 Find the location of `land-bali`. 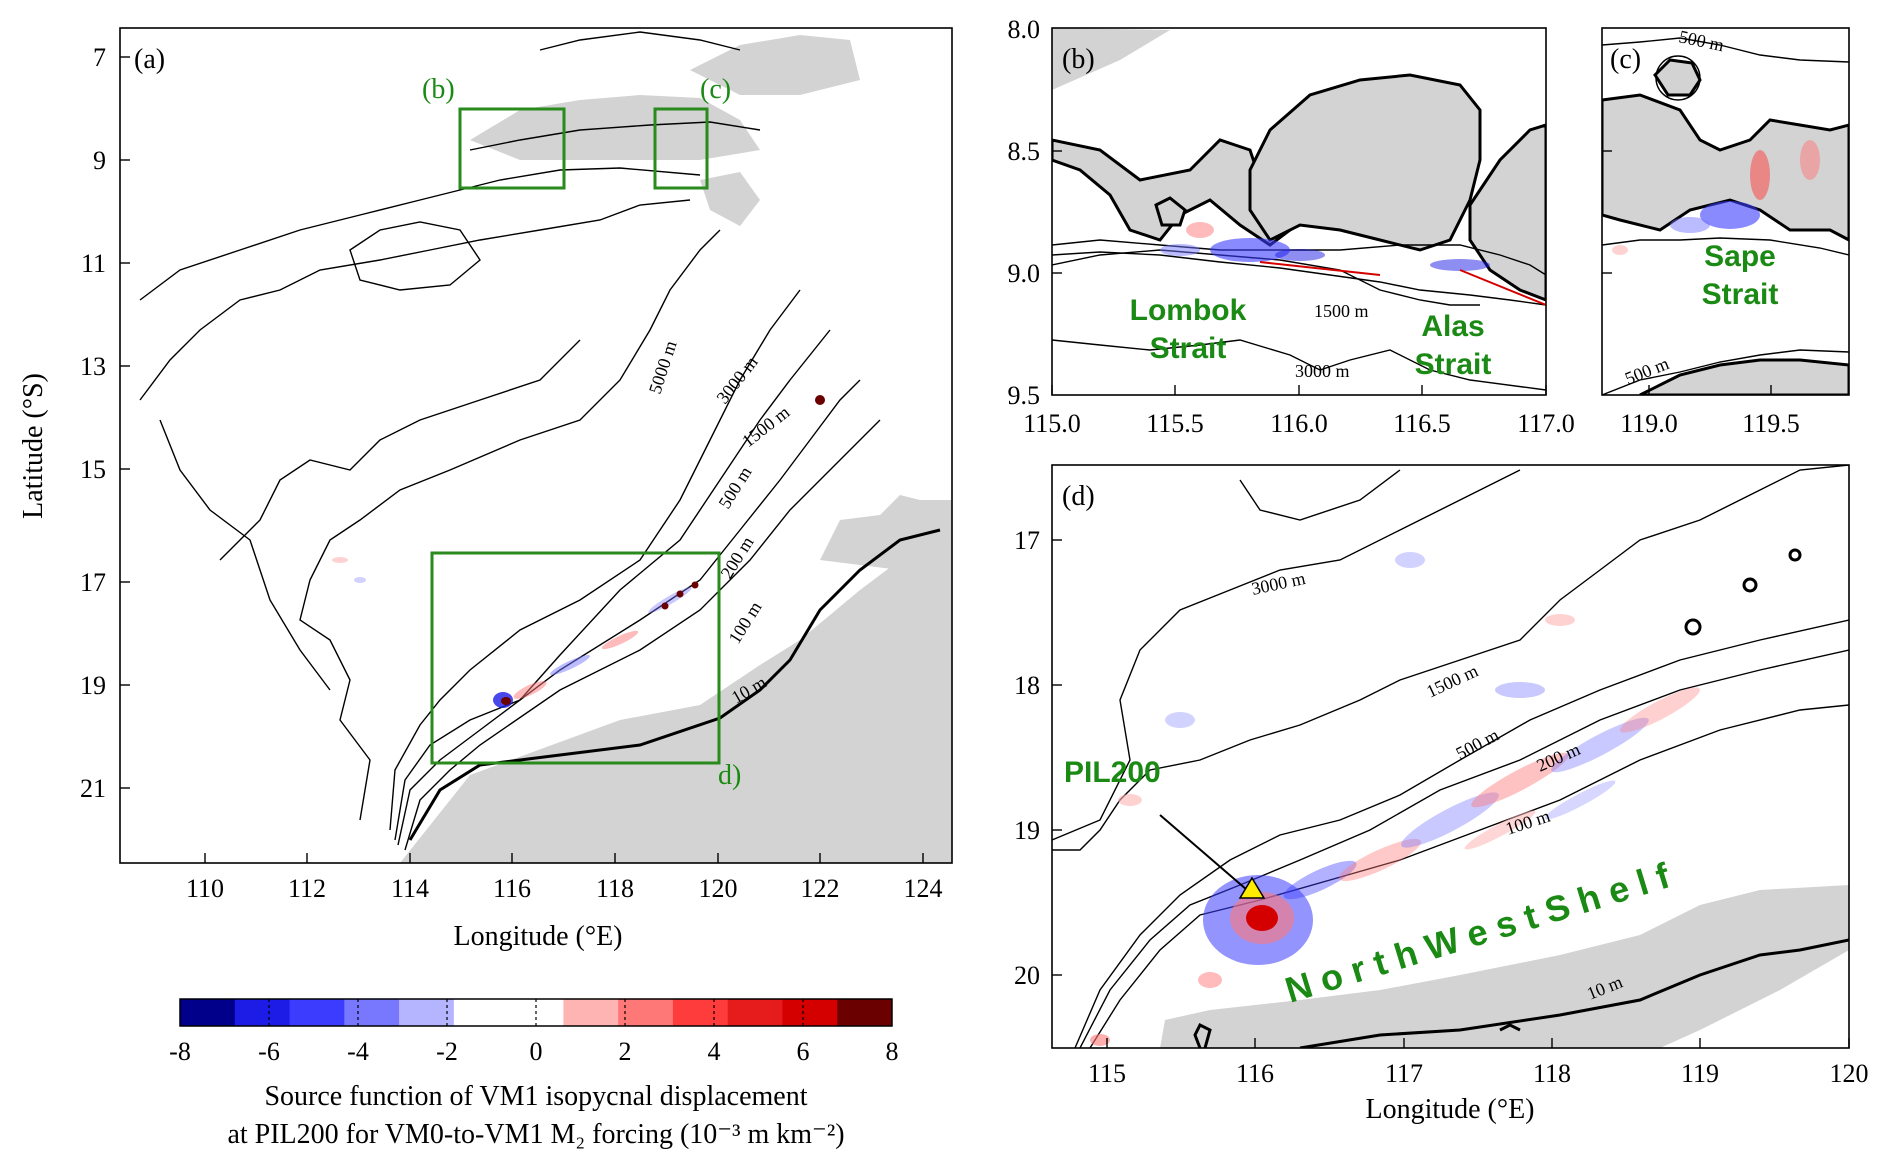

land-bali is located at coordinates (1111, 59).